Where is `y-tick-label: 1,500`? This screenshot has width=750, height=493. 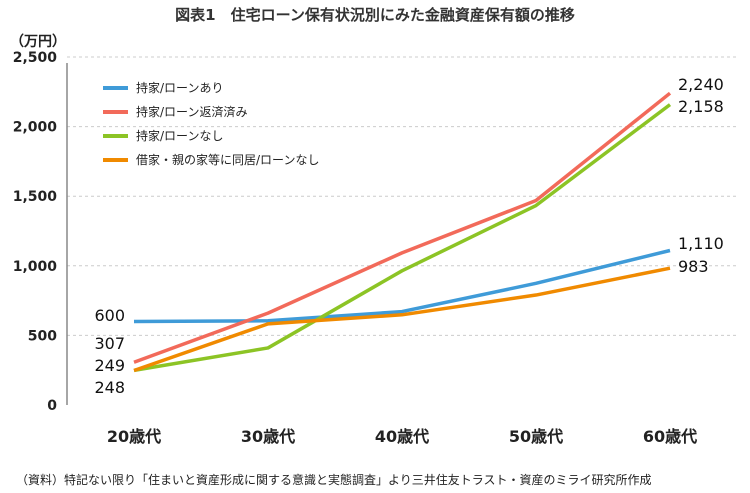 y-tick-label: 1,500 is located at coordinates (35, 197).